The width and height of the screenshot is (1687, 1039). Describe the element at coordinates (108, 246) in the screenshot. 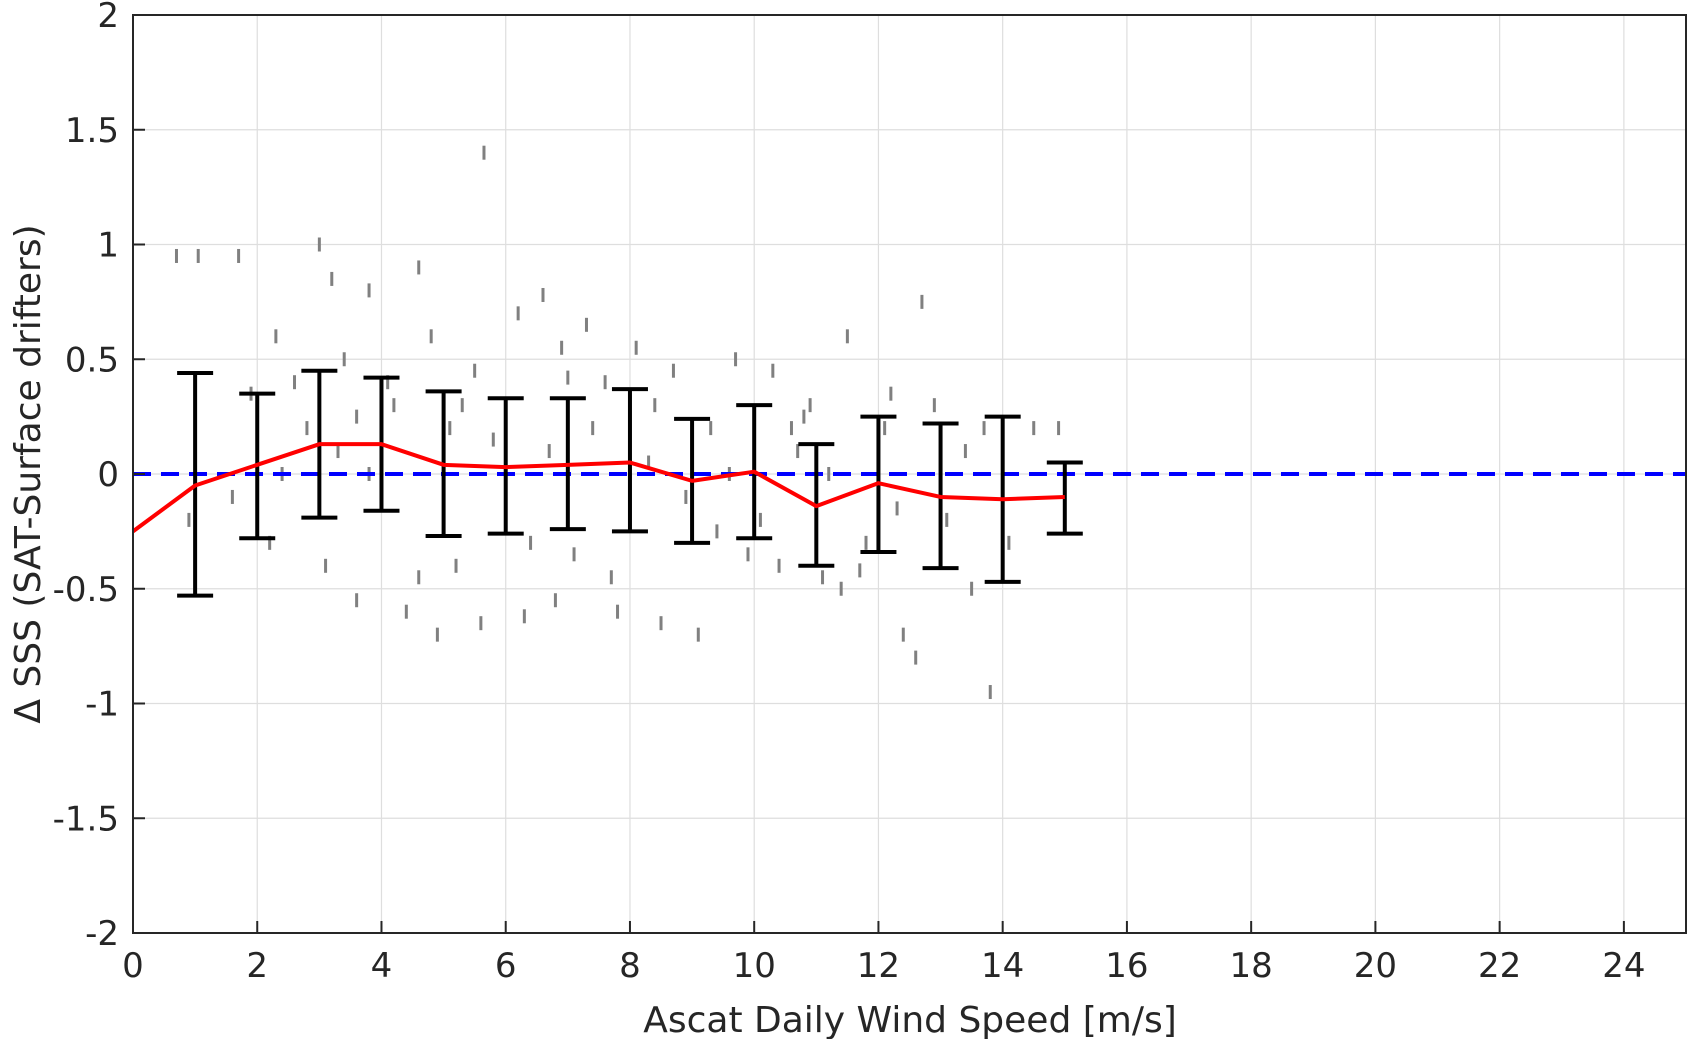

I see `y-tick-label: 1` at that location.